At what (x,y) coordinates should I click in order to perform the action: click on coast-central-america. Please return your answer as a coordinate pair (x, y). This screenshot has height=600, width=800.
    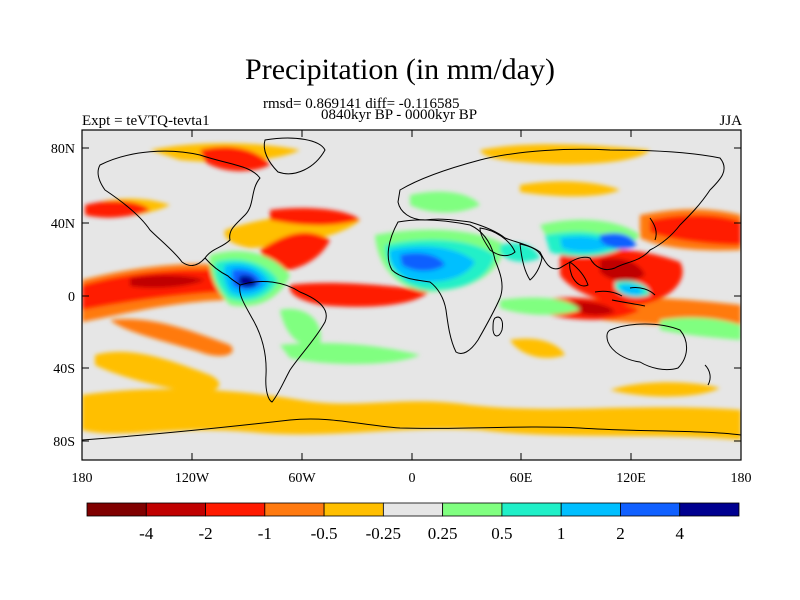
    Looking at the image, I should click on (222, 271).